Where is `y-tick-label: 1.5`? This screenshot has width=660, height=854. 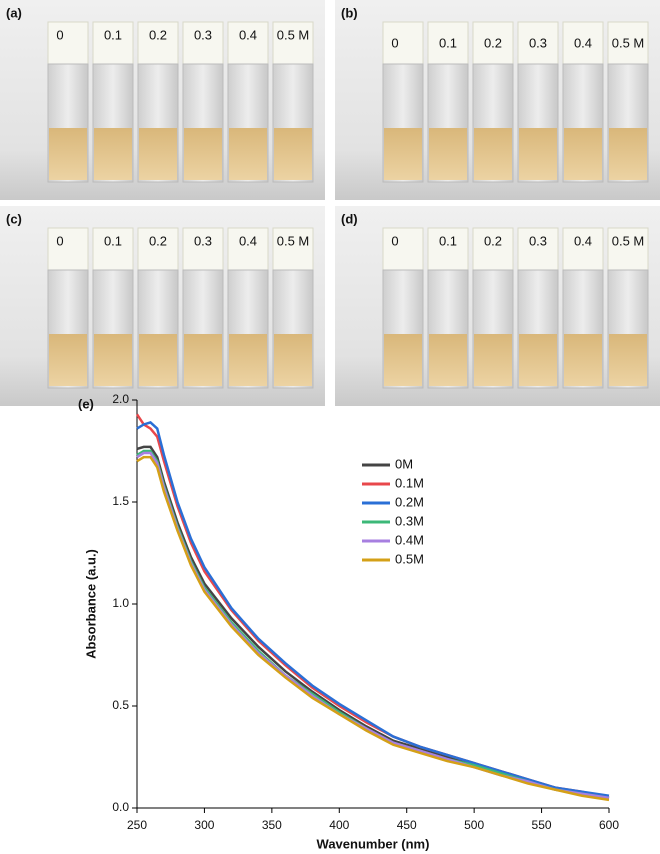
y-tick-label: 1.5 is located at coordinates (120, 501).